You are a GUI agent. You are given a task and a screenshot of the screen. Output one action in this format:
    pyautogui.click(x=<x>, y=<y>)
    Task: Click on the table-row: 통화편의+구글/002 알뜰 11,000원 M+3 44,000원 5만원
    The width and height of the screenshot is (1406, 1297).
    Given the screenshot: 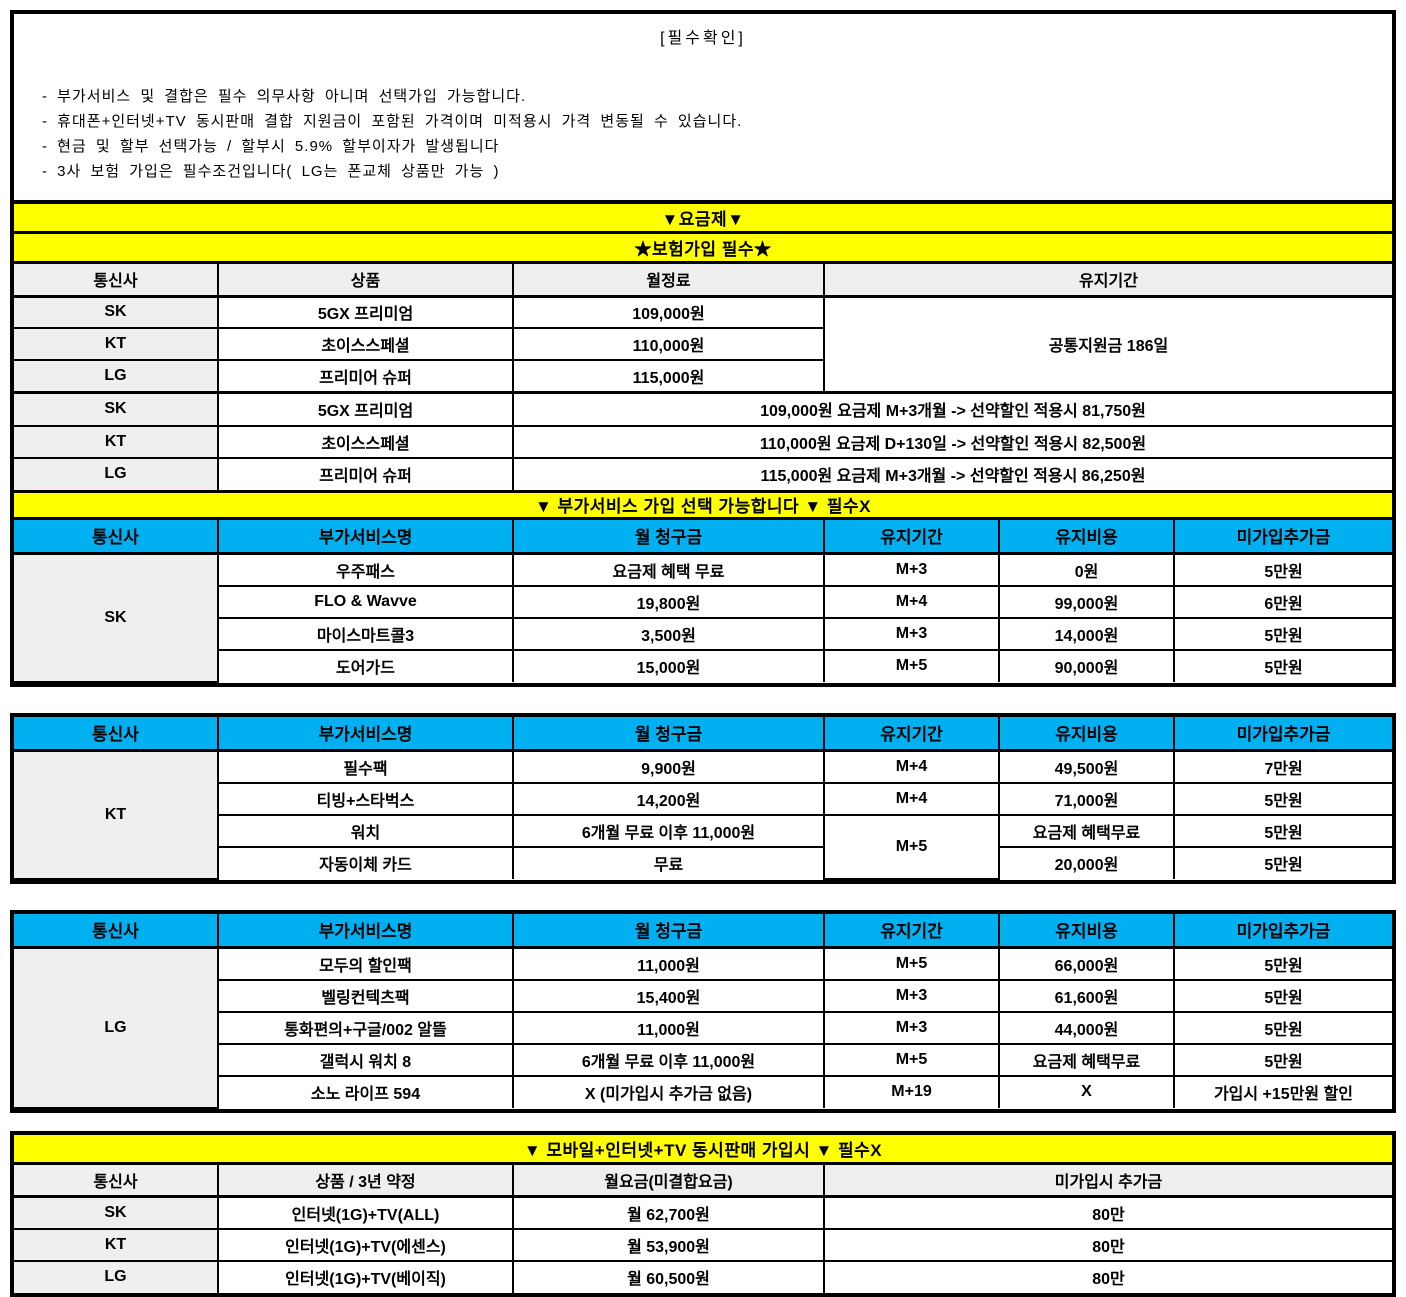 What is the action you would take?
    pyautogui.click(x=703, y=1027)
    